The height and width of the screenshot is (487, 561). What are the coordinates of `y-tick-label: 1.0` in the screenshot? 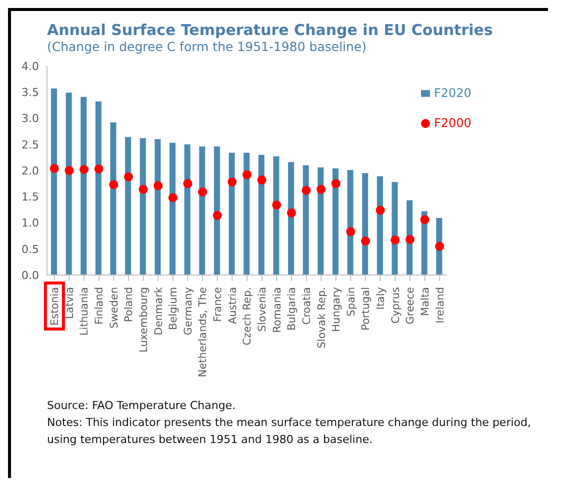 It's located at (30, 223).